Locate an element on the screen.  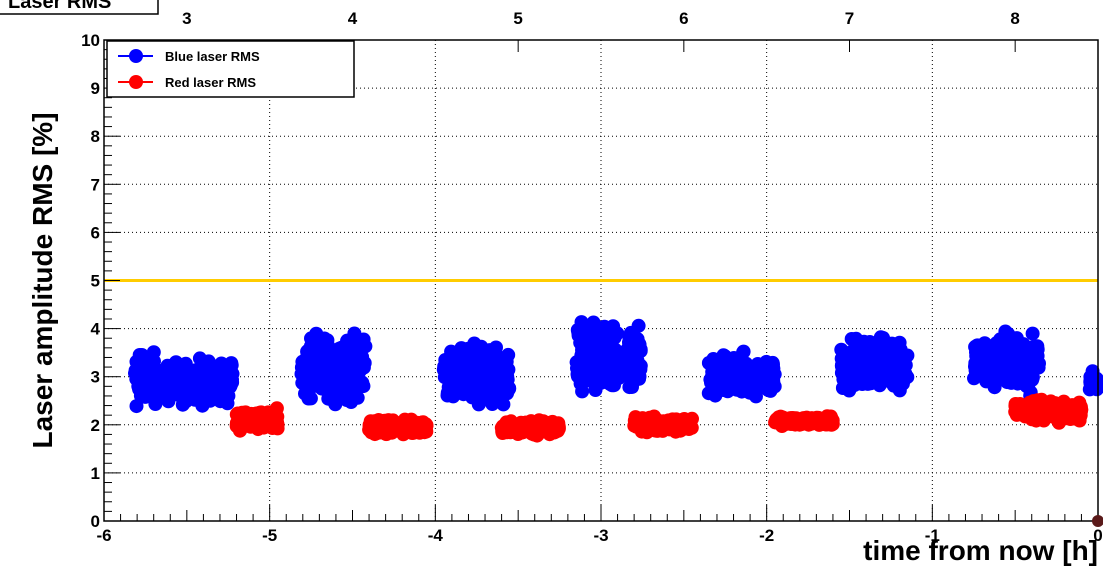
legend-label: Blue laser RMS is located at coordinates (212, 56).